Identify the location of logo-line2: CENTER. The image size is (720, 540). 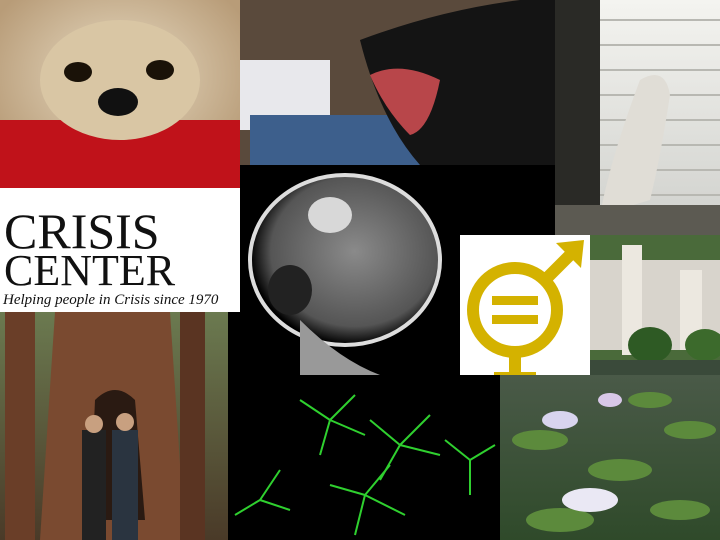
(90, 270).